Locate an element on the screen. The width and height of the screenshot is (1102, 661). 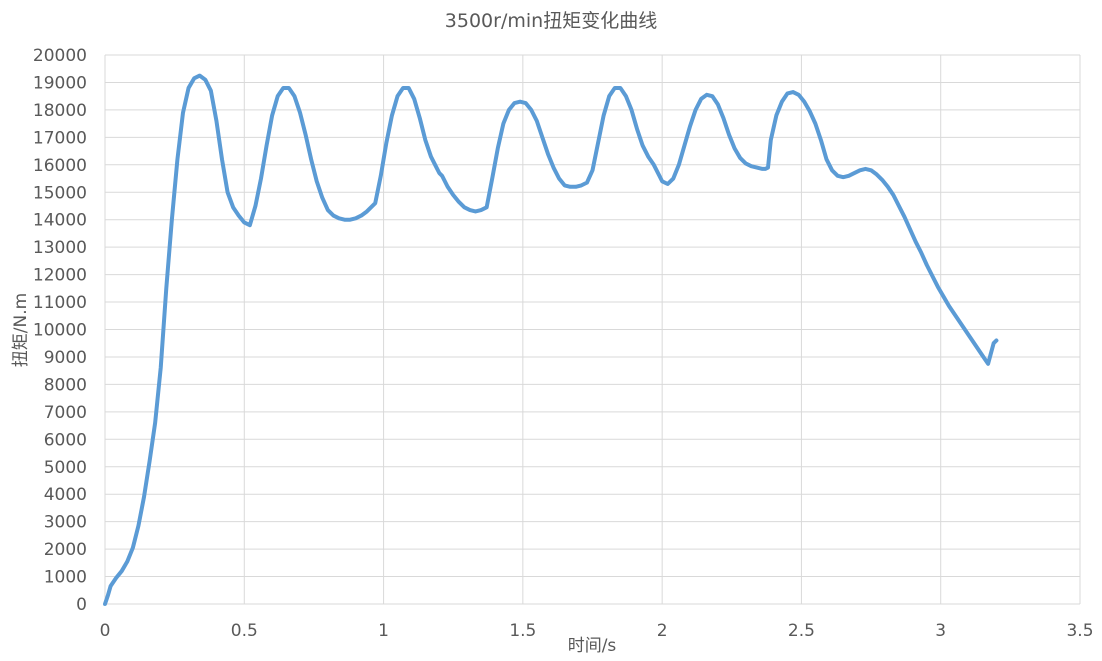
y-tick-label: 20000 is located at coordinates (60, 56).